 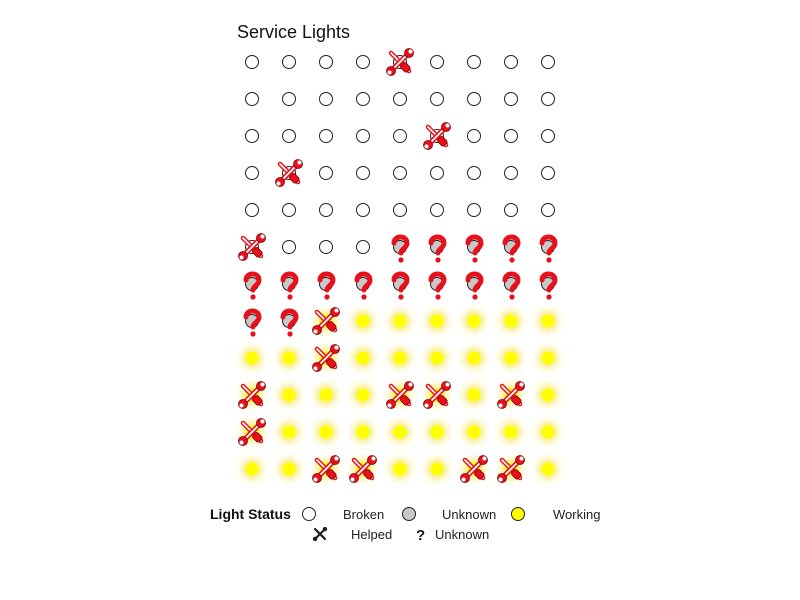 I want to click on legend-title: Light Status, so click(x=250, y=514).